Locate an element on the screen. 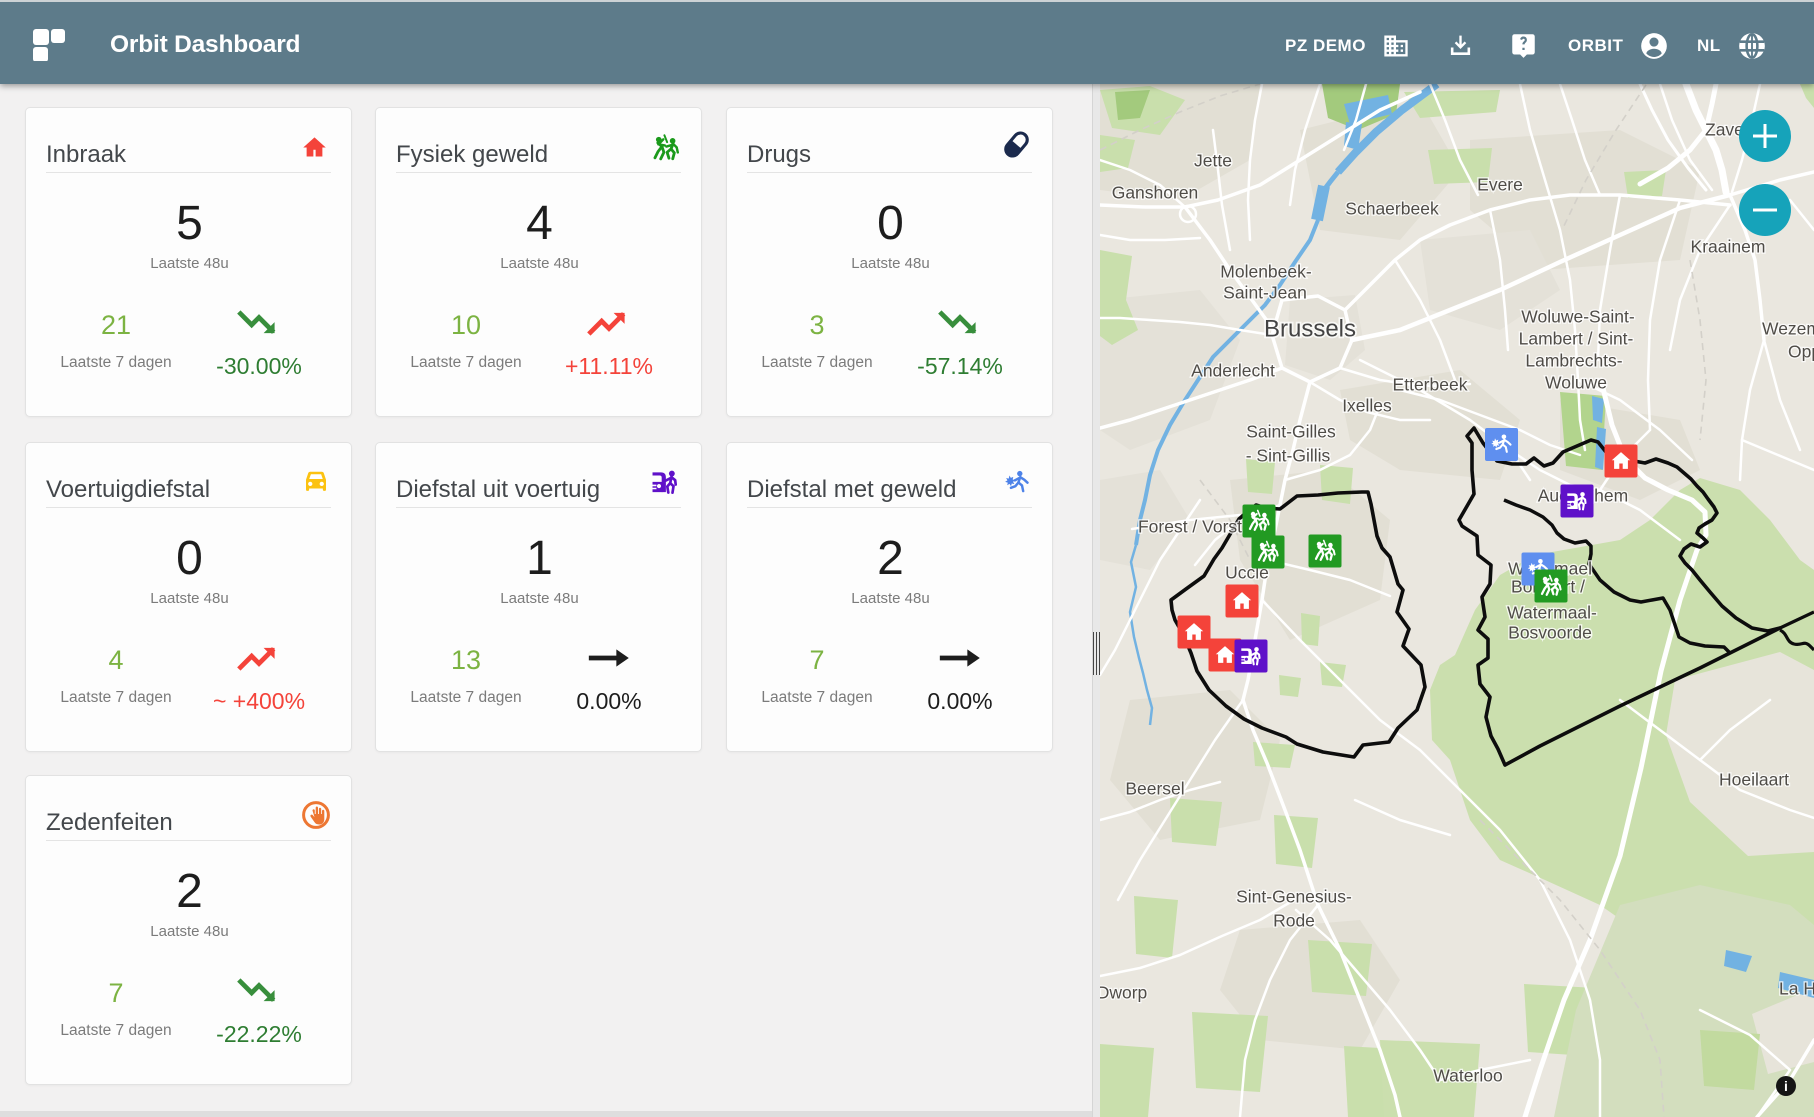  svg-text: Forest / Vorst is located at coordinates (1190, 527).